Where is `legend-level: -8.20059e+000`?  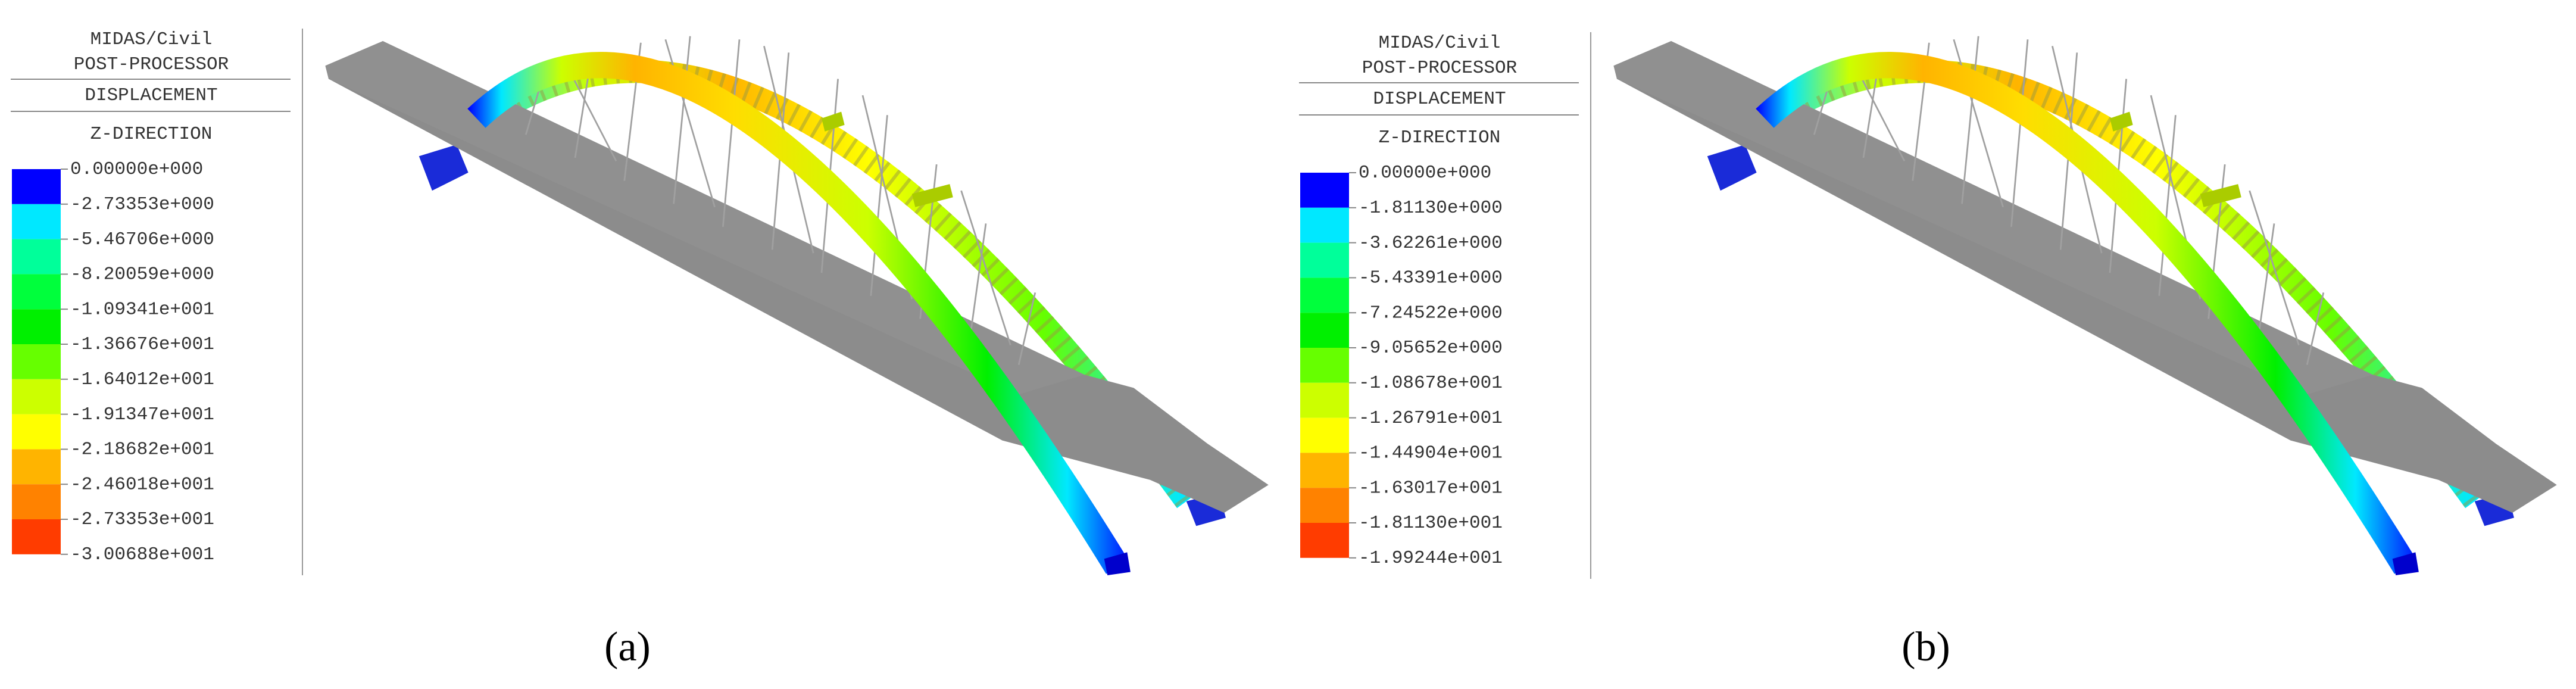
legend-level: -8.20059e+000 is located at coordinates (142, 275).